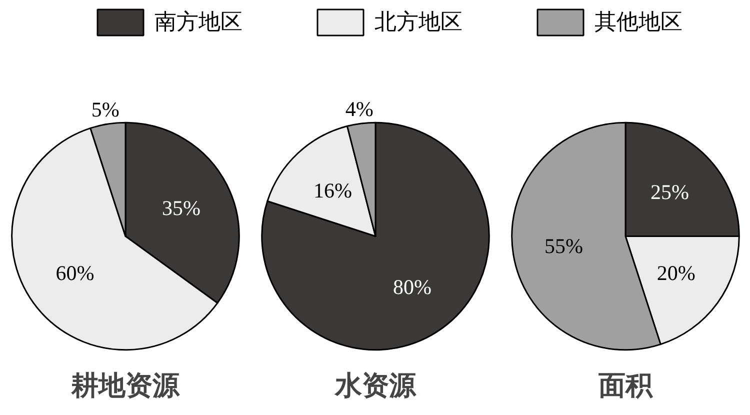  What do you see at coordinates (125, 385) in the screenshot?
I see `text: 耕地资源` at bounding box center [125, 385].